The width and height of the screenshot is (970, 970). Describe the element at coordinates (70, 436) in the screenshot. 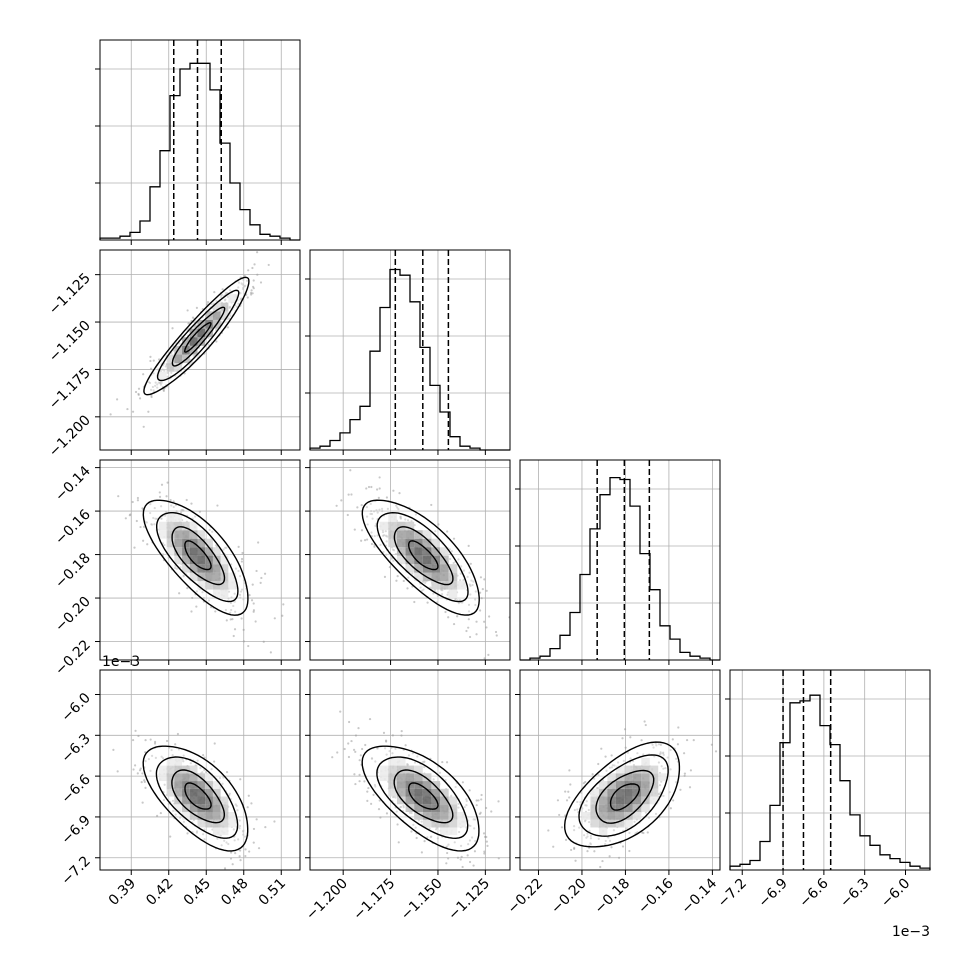

I see `y-tick-label: −1.200` at that location.